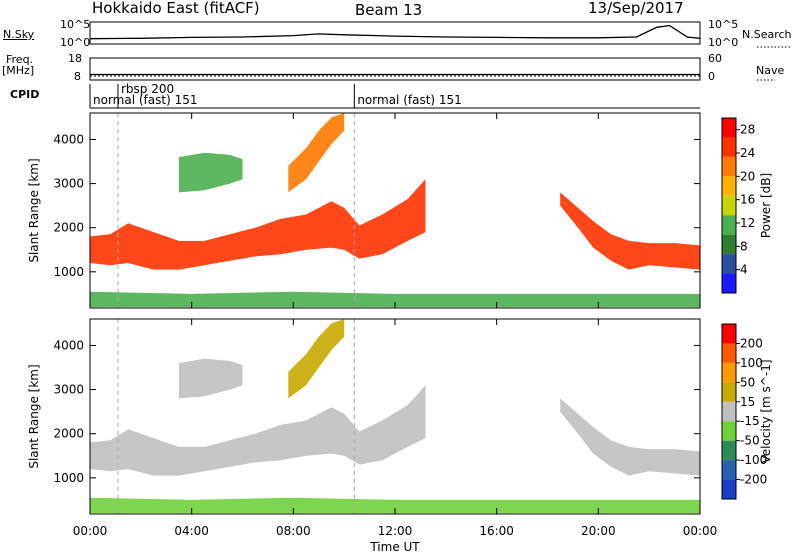 Image resolution: width=800 pixels, height=554 pixels. Describe the element at coordinates (395, 69) in the screenshot. I see `freq-panel-frame` at that location.